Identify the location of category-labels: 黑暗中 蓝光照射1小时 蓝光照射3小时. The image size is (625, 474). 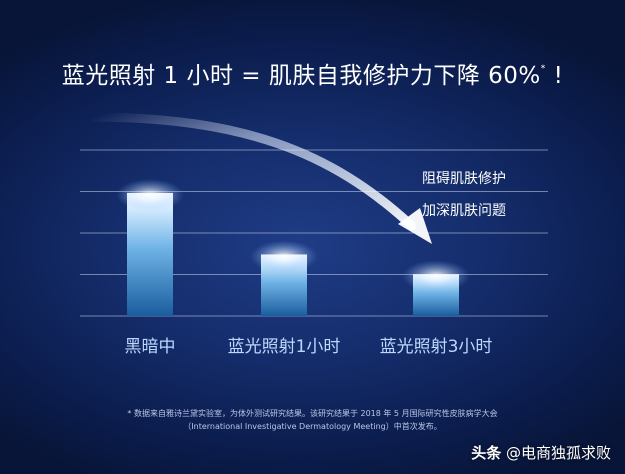
(309, 347).